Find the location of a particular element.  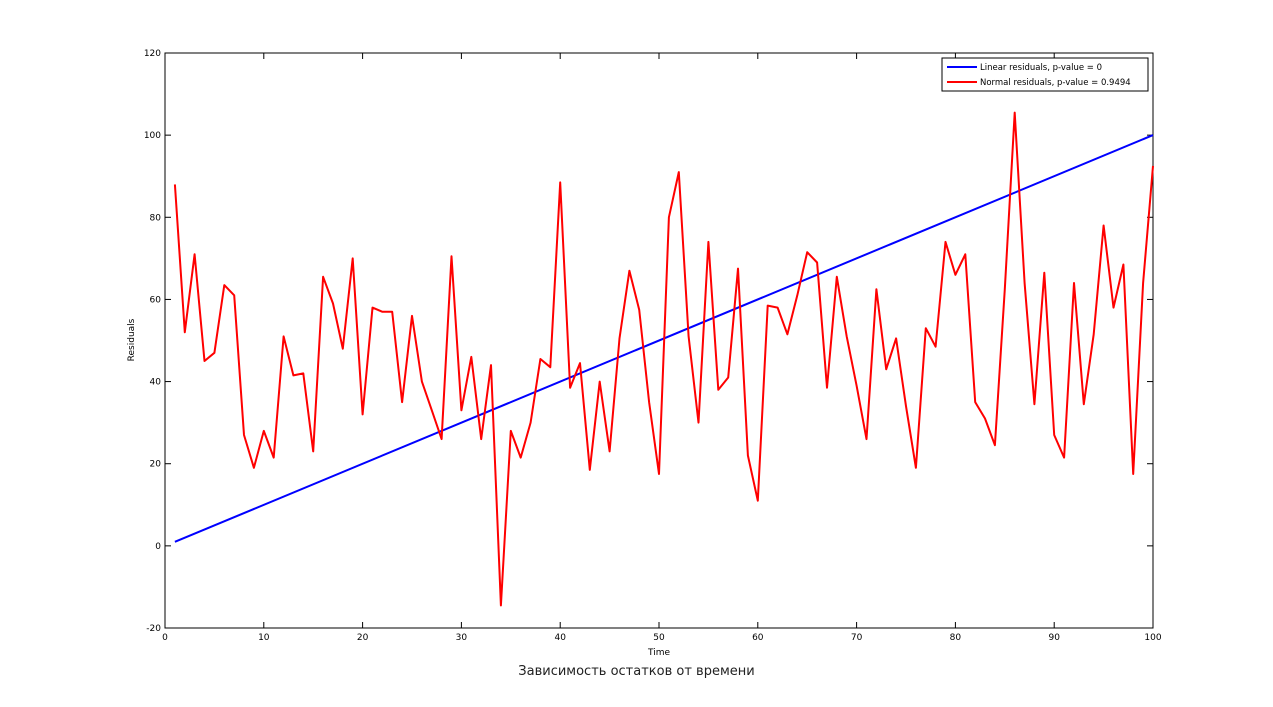

x-axis-title: Time is located at coordinates (658, 653).